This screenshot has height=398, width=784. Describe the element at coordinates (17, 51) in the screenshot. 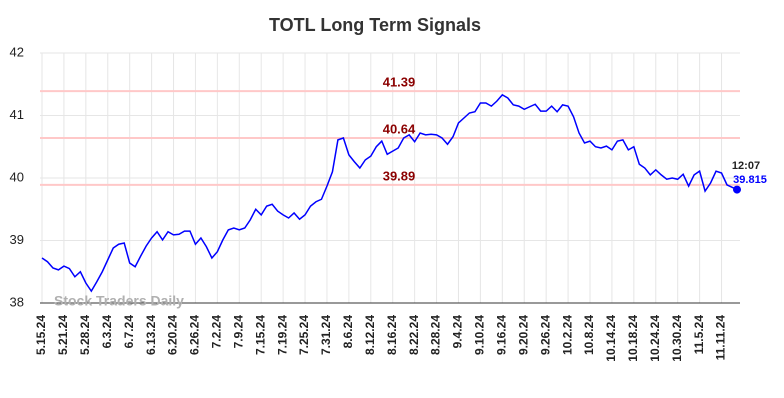

I see `y-tick-label: 42` at that location.